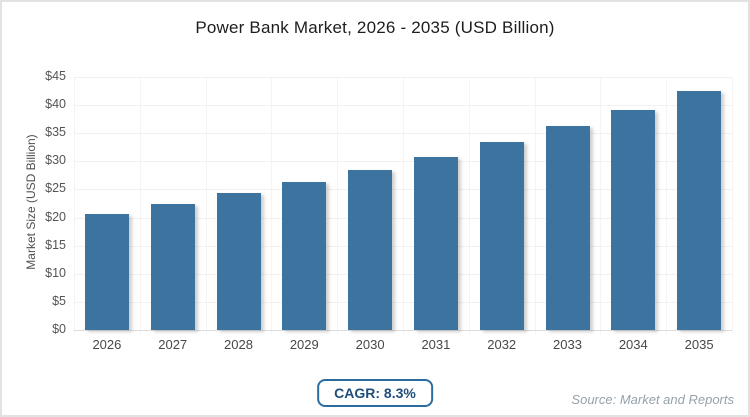  I want to click on x-tick-label-2032: 2032, so click(502, 344).